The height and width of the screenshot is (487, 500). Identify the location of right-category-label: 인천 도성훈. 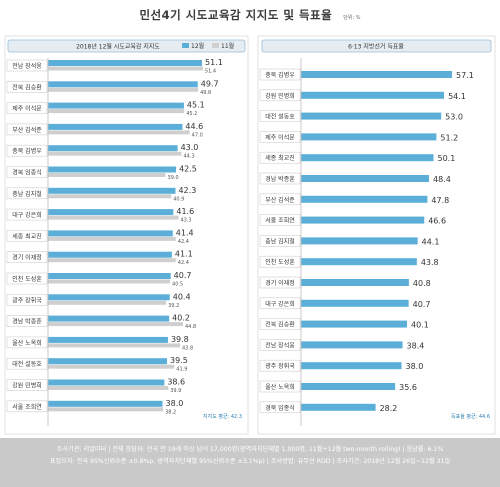
(280, 262).